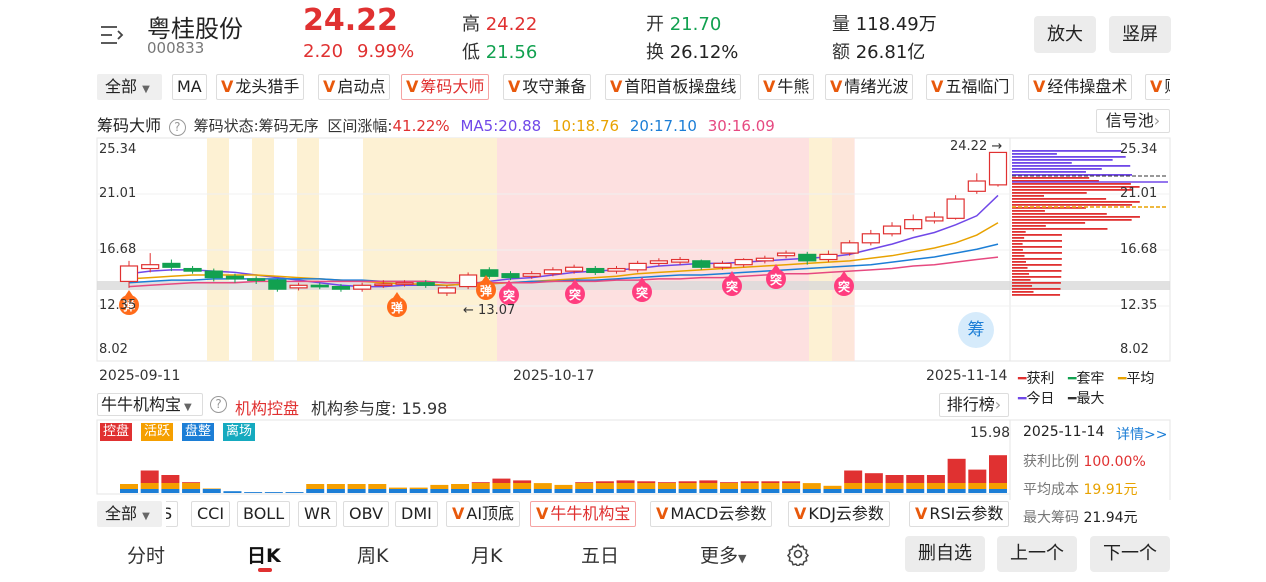 Image resolution: width=1266 pixels, height=582 pixels. Describe the element at coordinates (129, 514) in the screenshot. I see `indicator-all-dropdown-bottom: 全部 ▼` at that location.